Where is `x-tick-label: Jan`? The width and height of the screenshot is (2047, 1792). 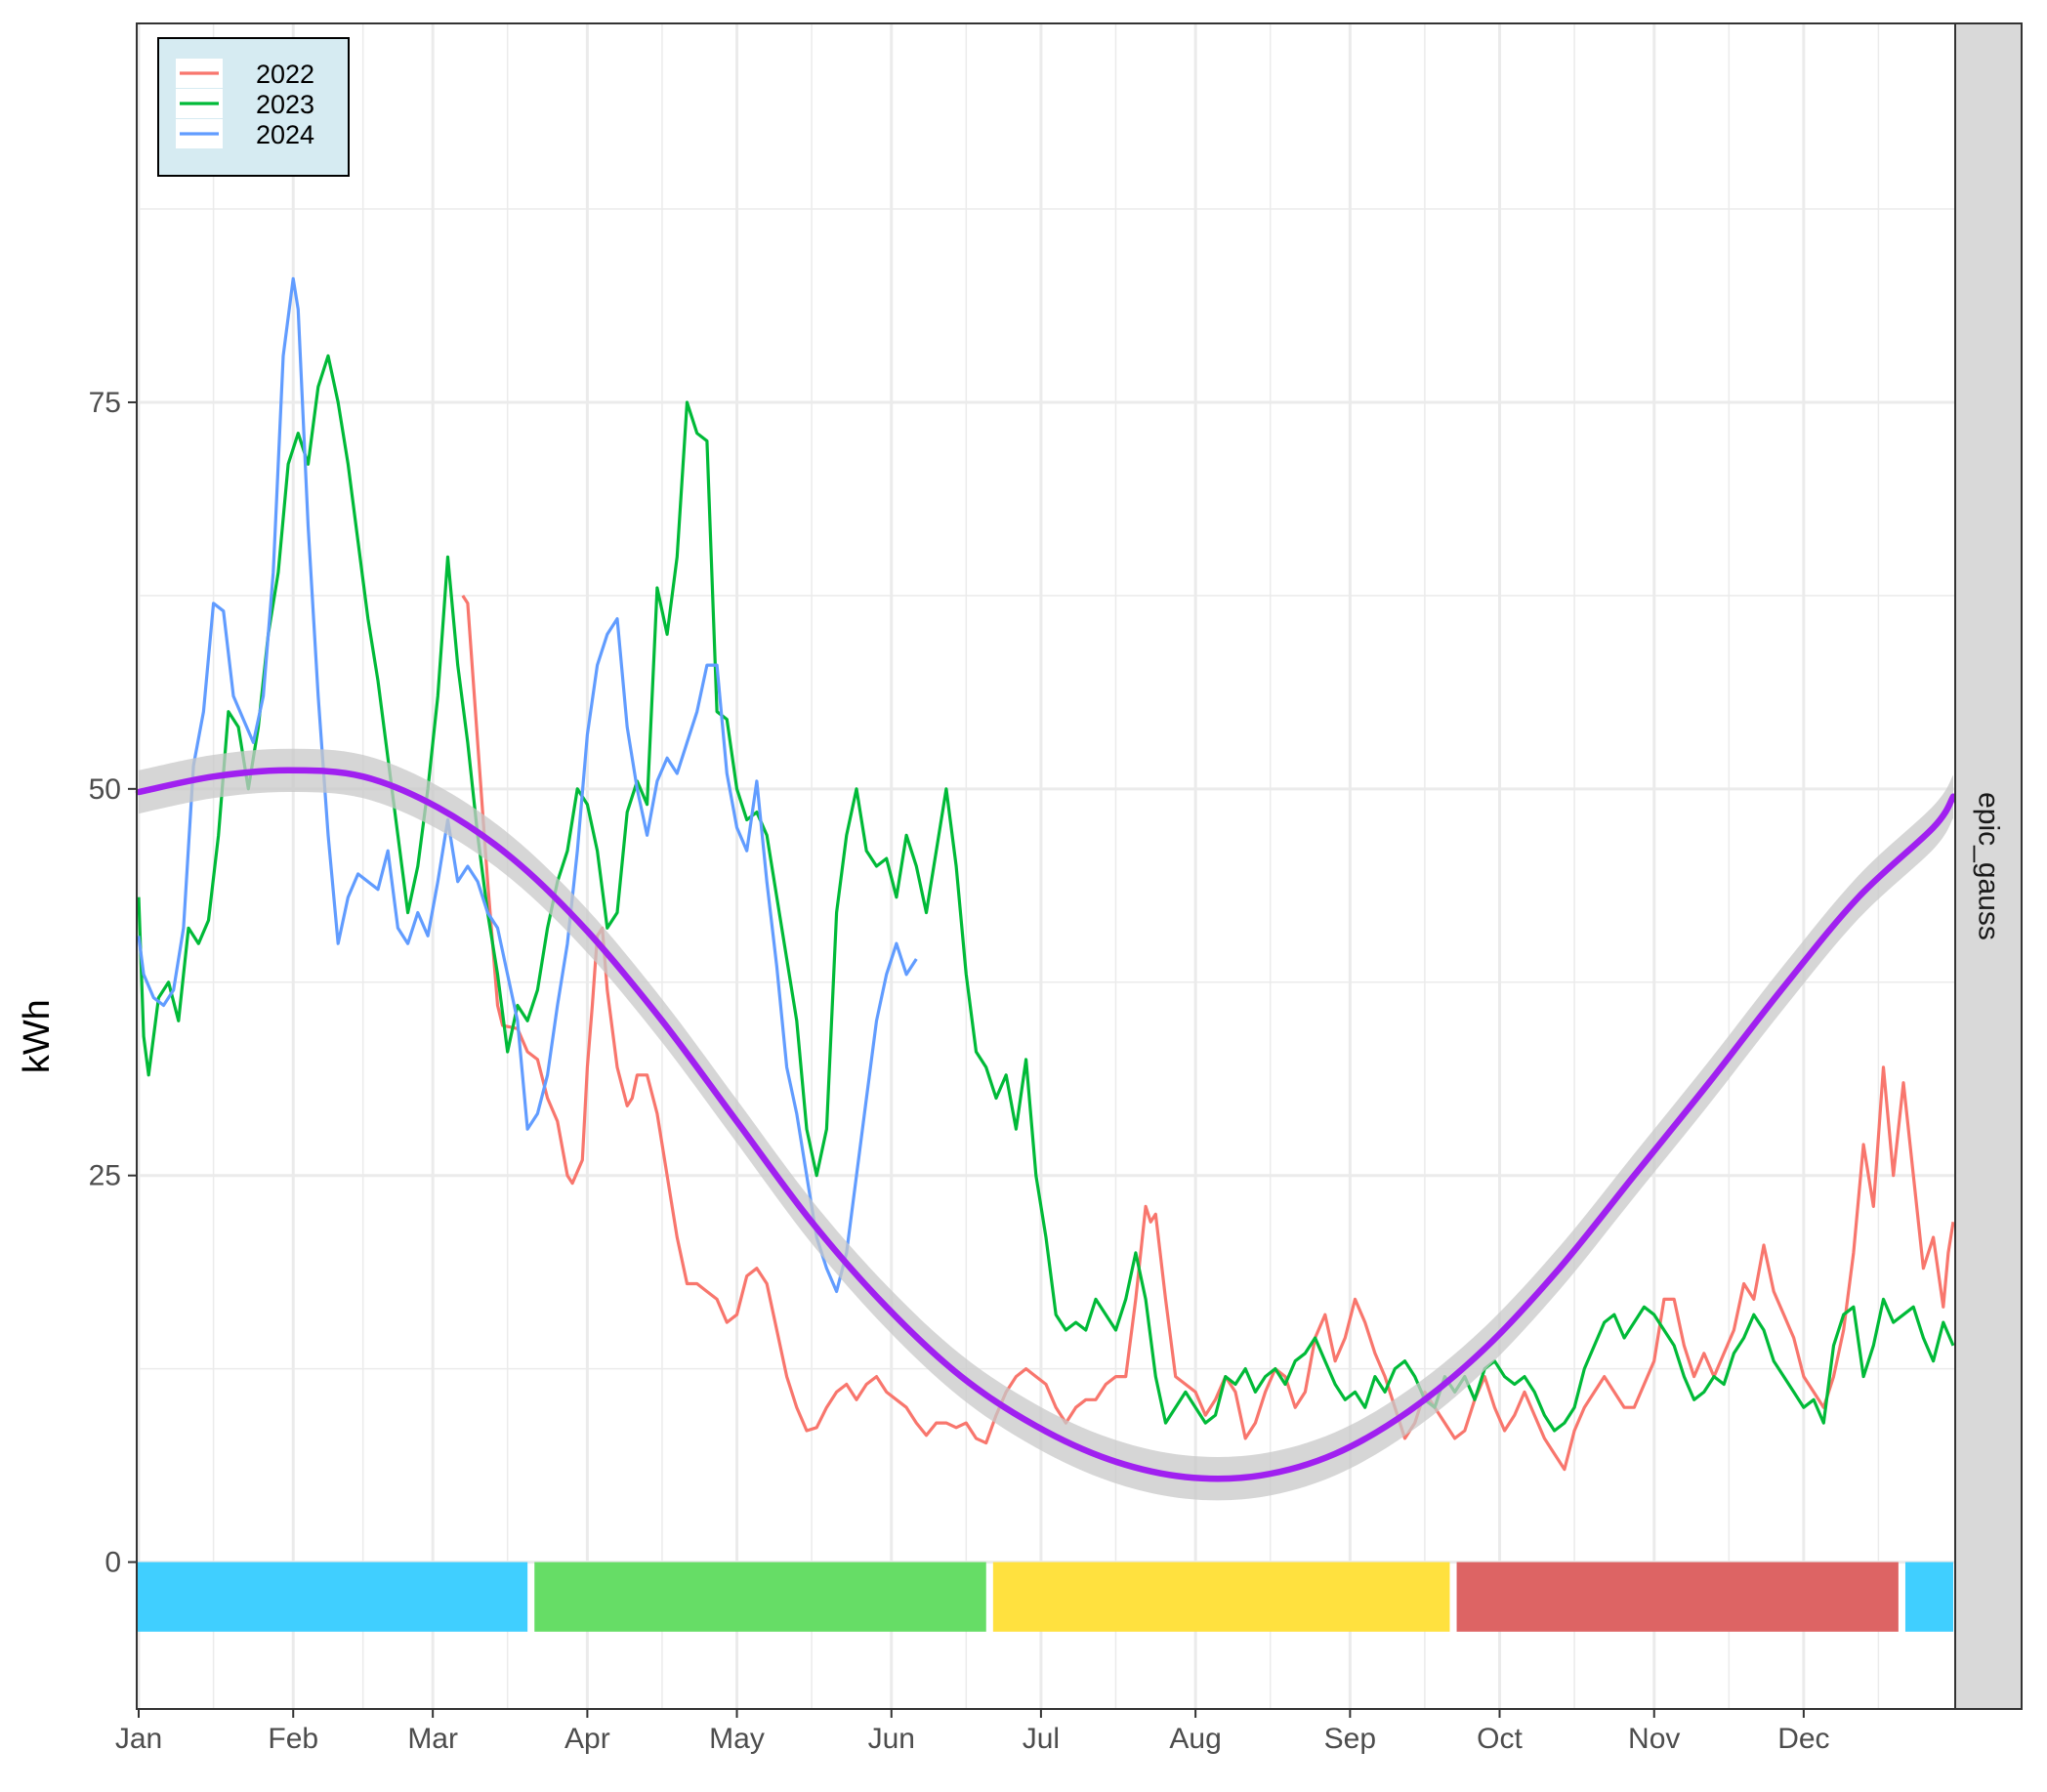 x-tick-label: Jan is located at coordinates (138, 1739).